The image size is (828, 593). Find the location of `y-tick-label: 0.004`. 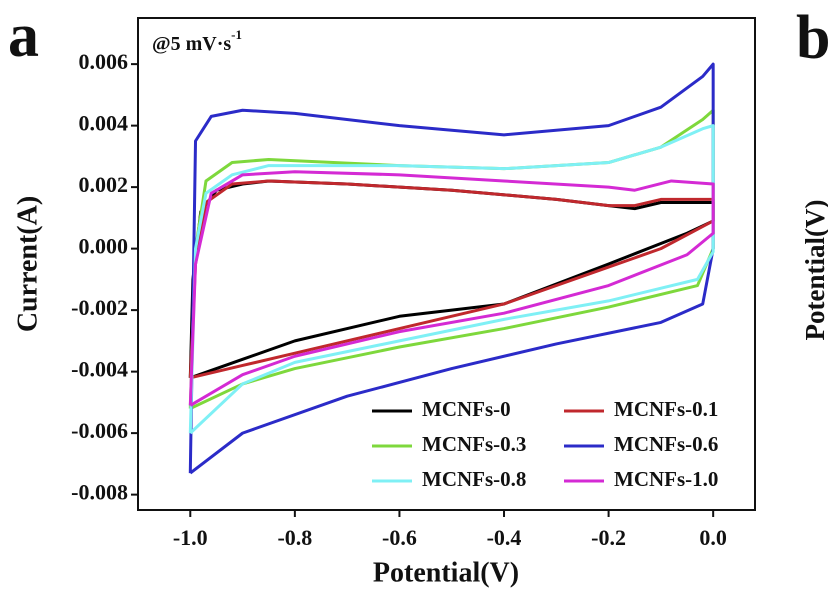

y-tick-label: 0.004 is located at coordinates (104, 123).